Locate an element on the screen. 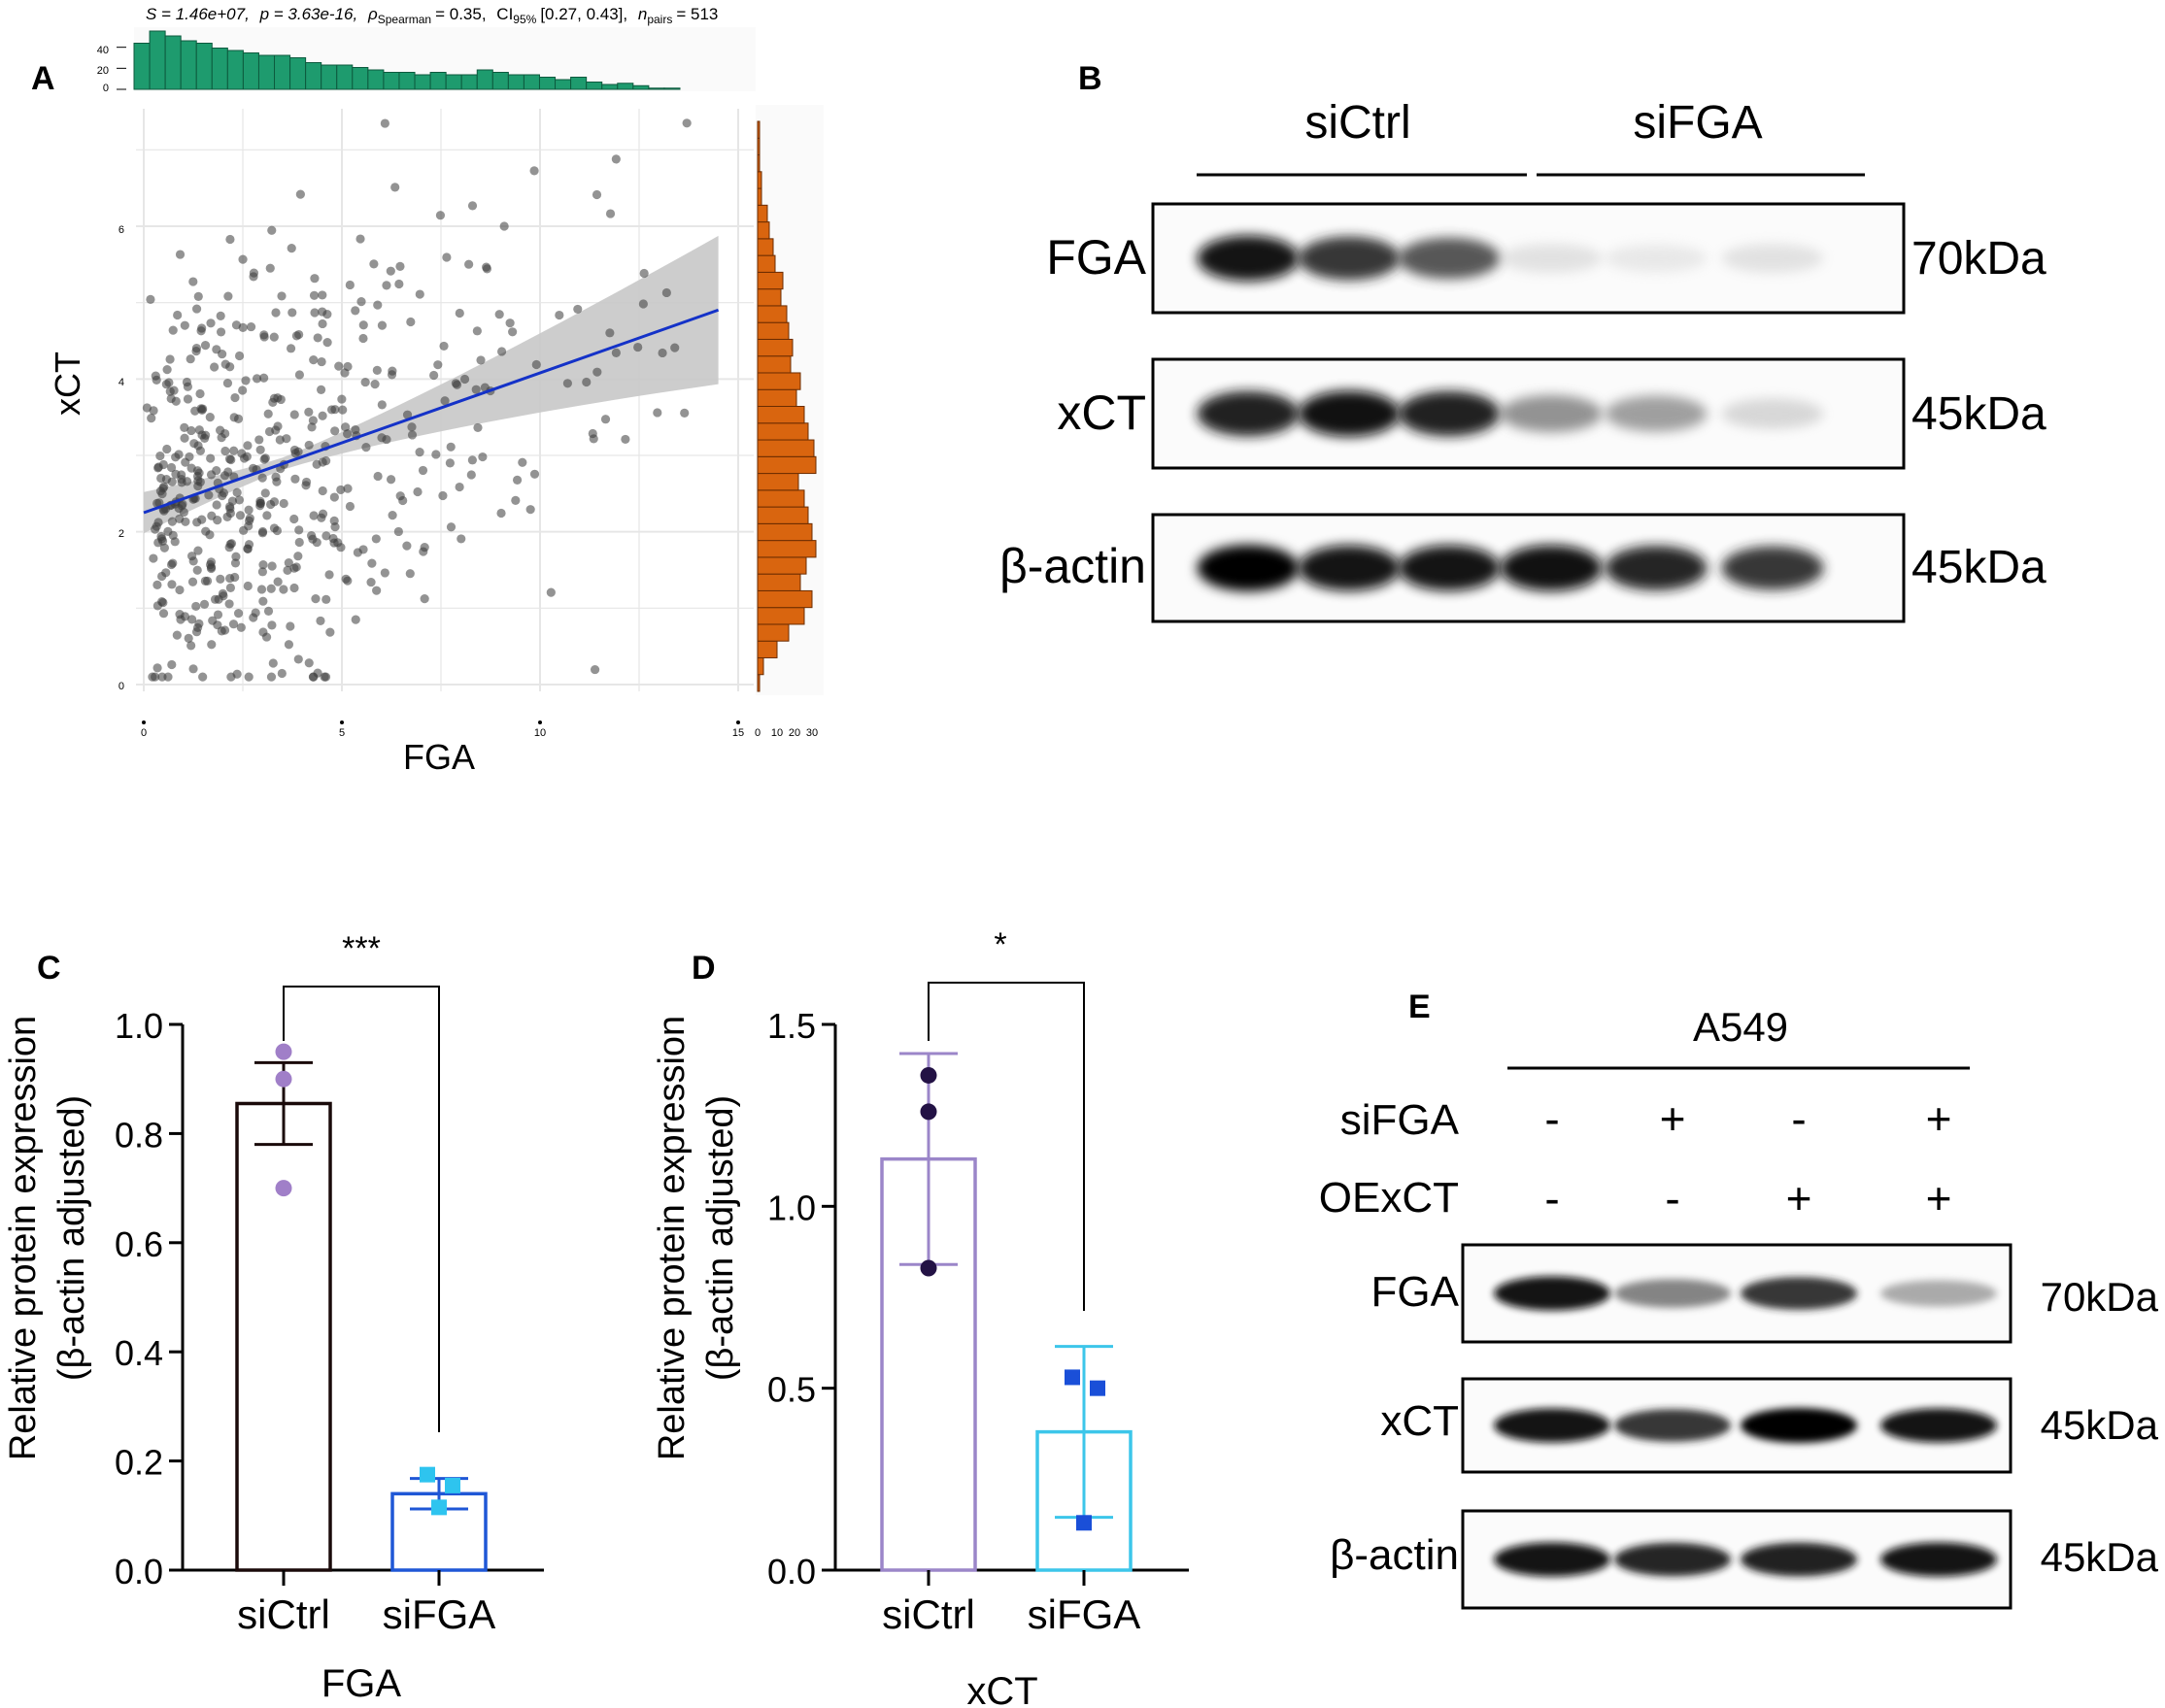 The image size is (2165, 1708). blot-b-row-xct: xCT 45kDa is located at coordinates (1552, 412).